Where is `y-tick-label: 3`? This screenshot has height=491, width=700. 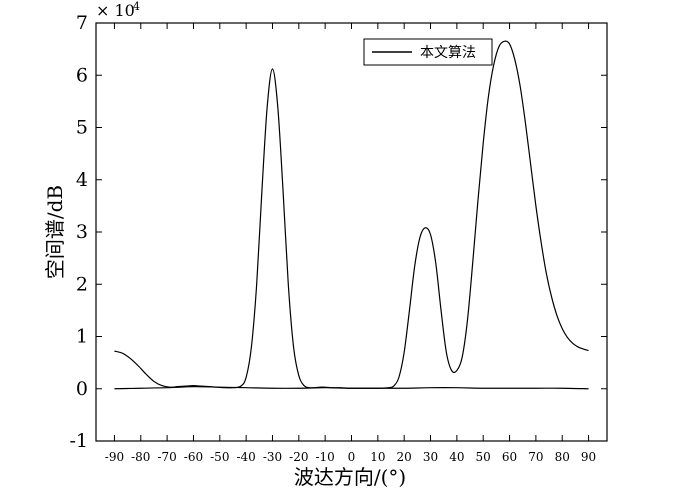
y-tick-label: 3 is located at coordinates (82, 232).